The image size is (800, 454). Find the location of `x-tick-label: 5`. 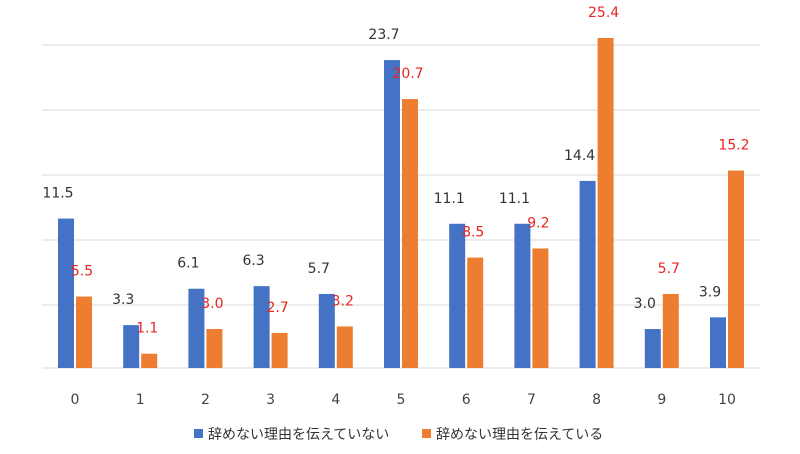

x-tick-label: 5 is located at coordinates (401, 400).